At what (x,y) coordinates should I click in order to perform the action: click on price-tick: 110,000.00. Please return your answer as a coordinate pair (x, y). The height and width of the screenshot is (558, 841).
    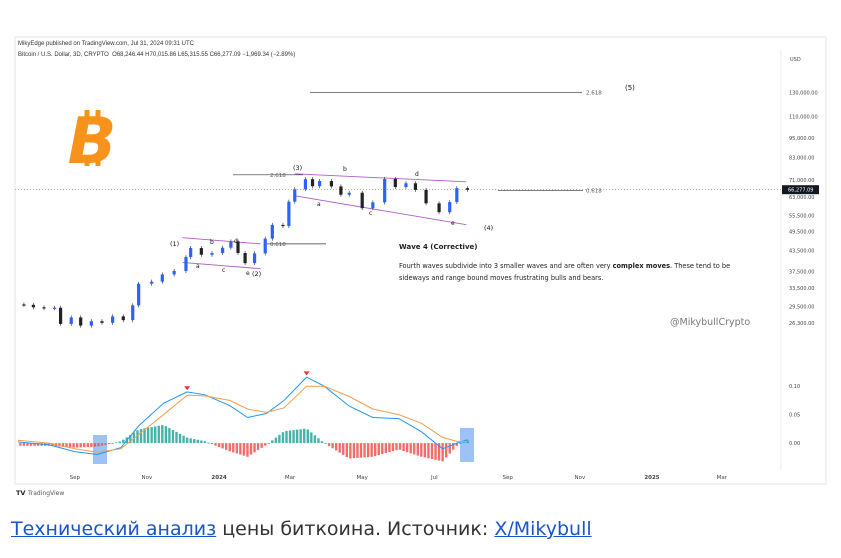
    Looking at the image, I should click on (803, 118).